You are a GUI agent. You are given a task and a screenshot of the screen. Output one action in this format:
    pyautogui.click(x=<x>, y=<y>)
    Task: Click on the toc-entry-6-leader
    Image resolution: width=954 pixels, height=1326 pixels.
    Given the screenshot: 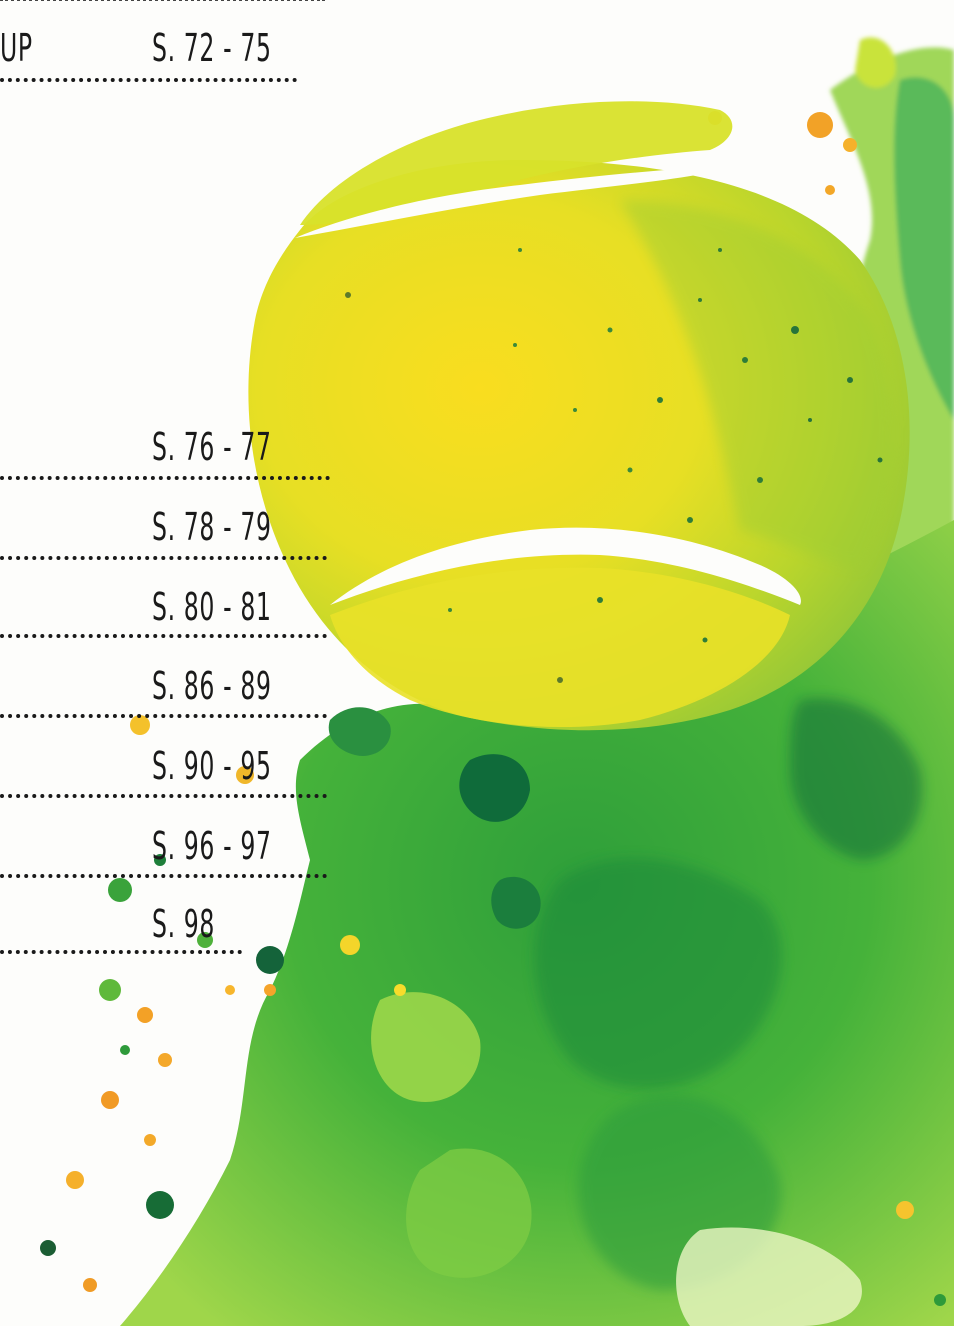 What is the action you would take?
    pyautogui.click(x=163, y=796)
    